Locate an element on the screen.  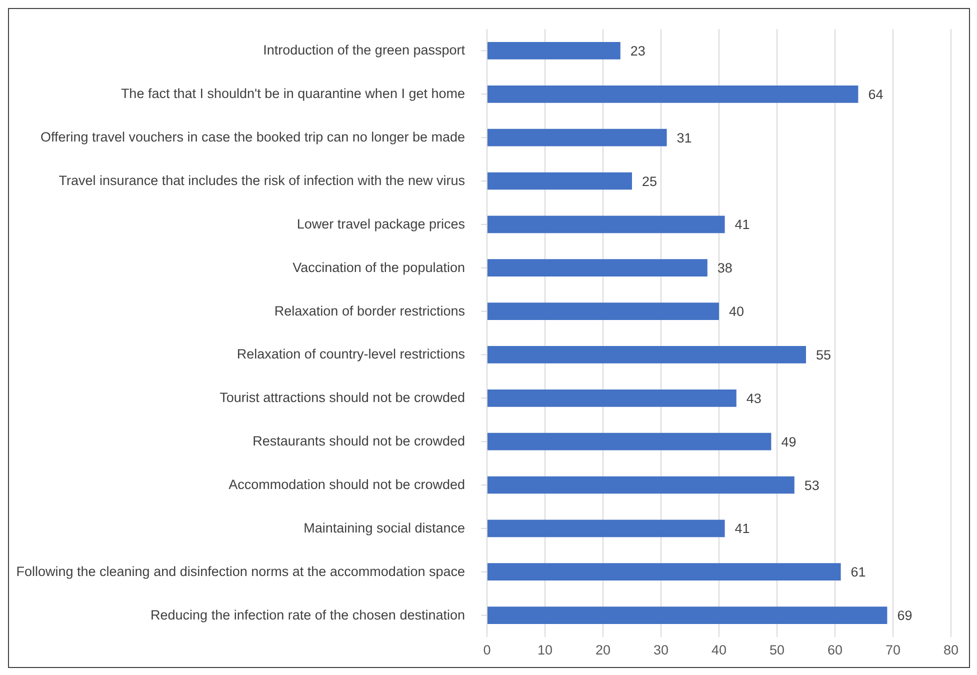
y-tick-label: Offering travel vouchers in case the booked trip can no longer be made is located at coordinates (252, 136).